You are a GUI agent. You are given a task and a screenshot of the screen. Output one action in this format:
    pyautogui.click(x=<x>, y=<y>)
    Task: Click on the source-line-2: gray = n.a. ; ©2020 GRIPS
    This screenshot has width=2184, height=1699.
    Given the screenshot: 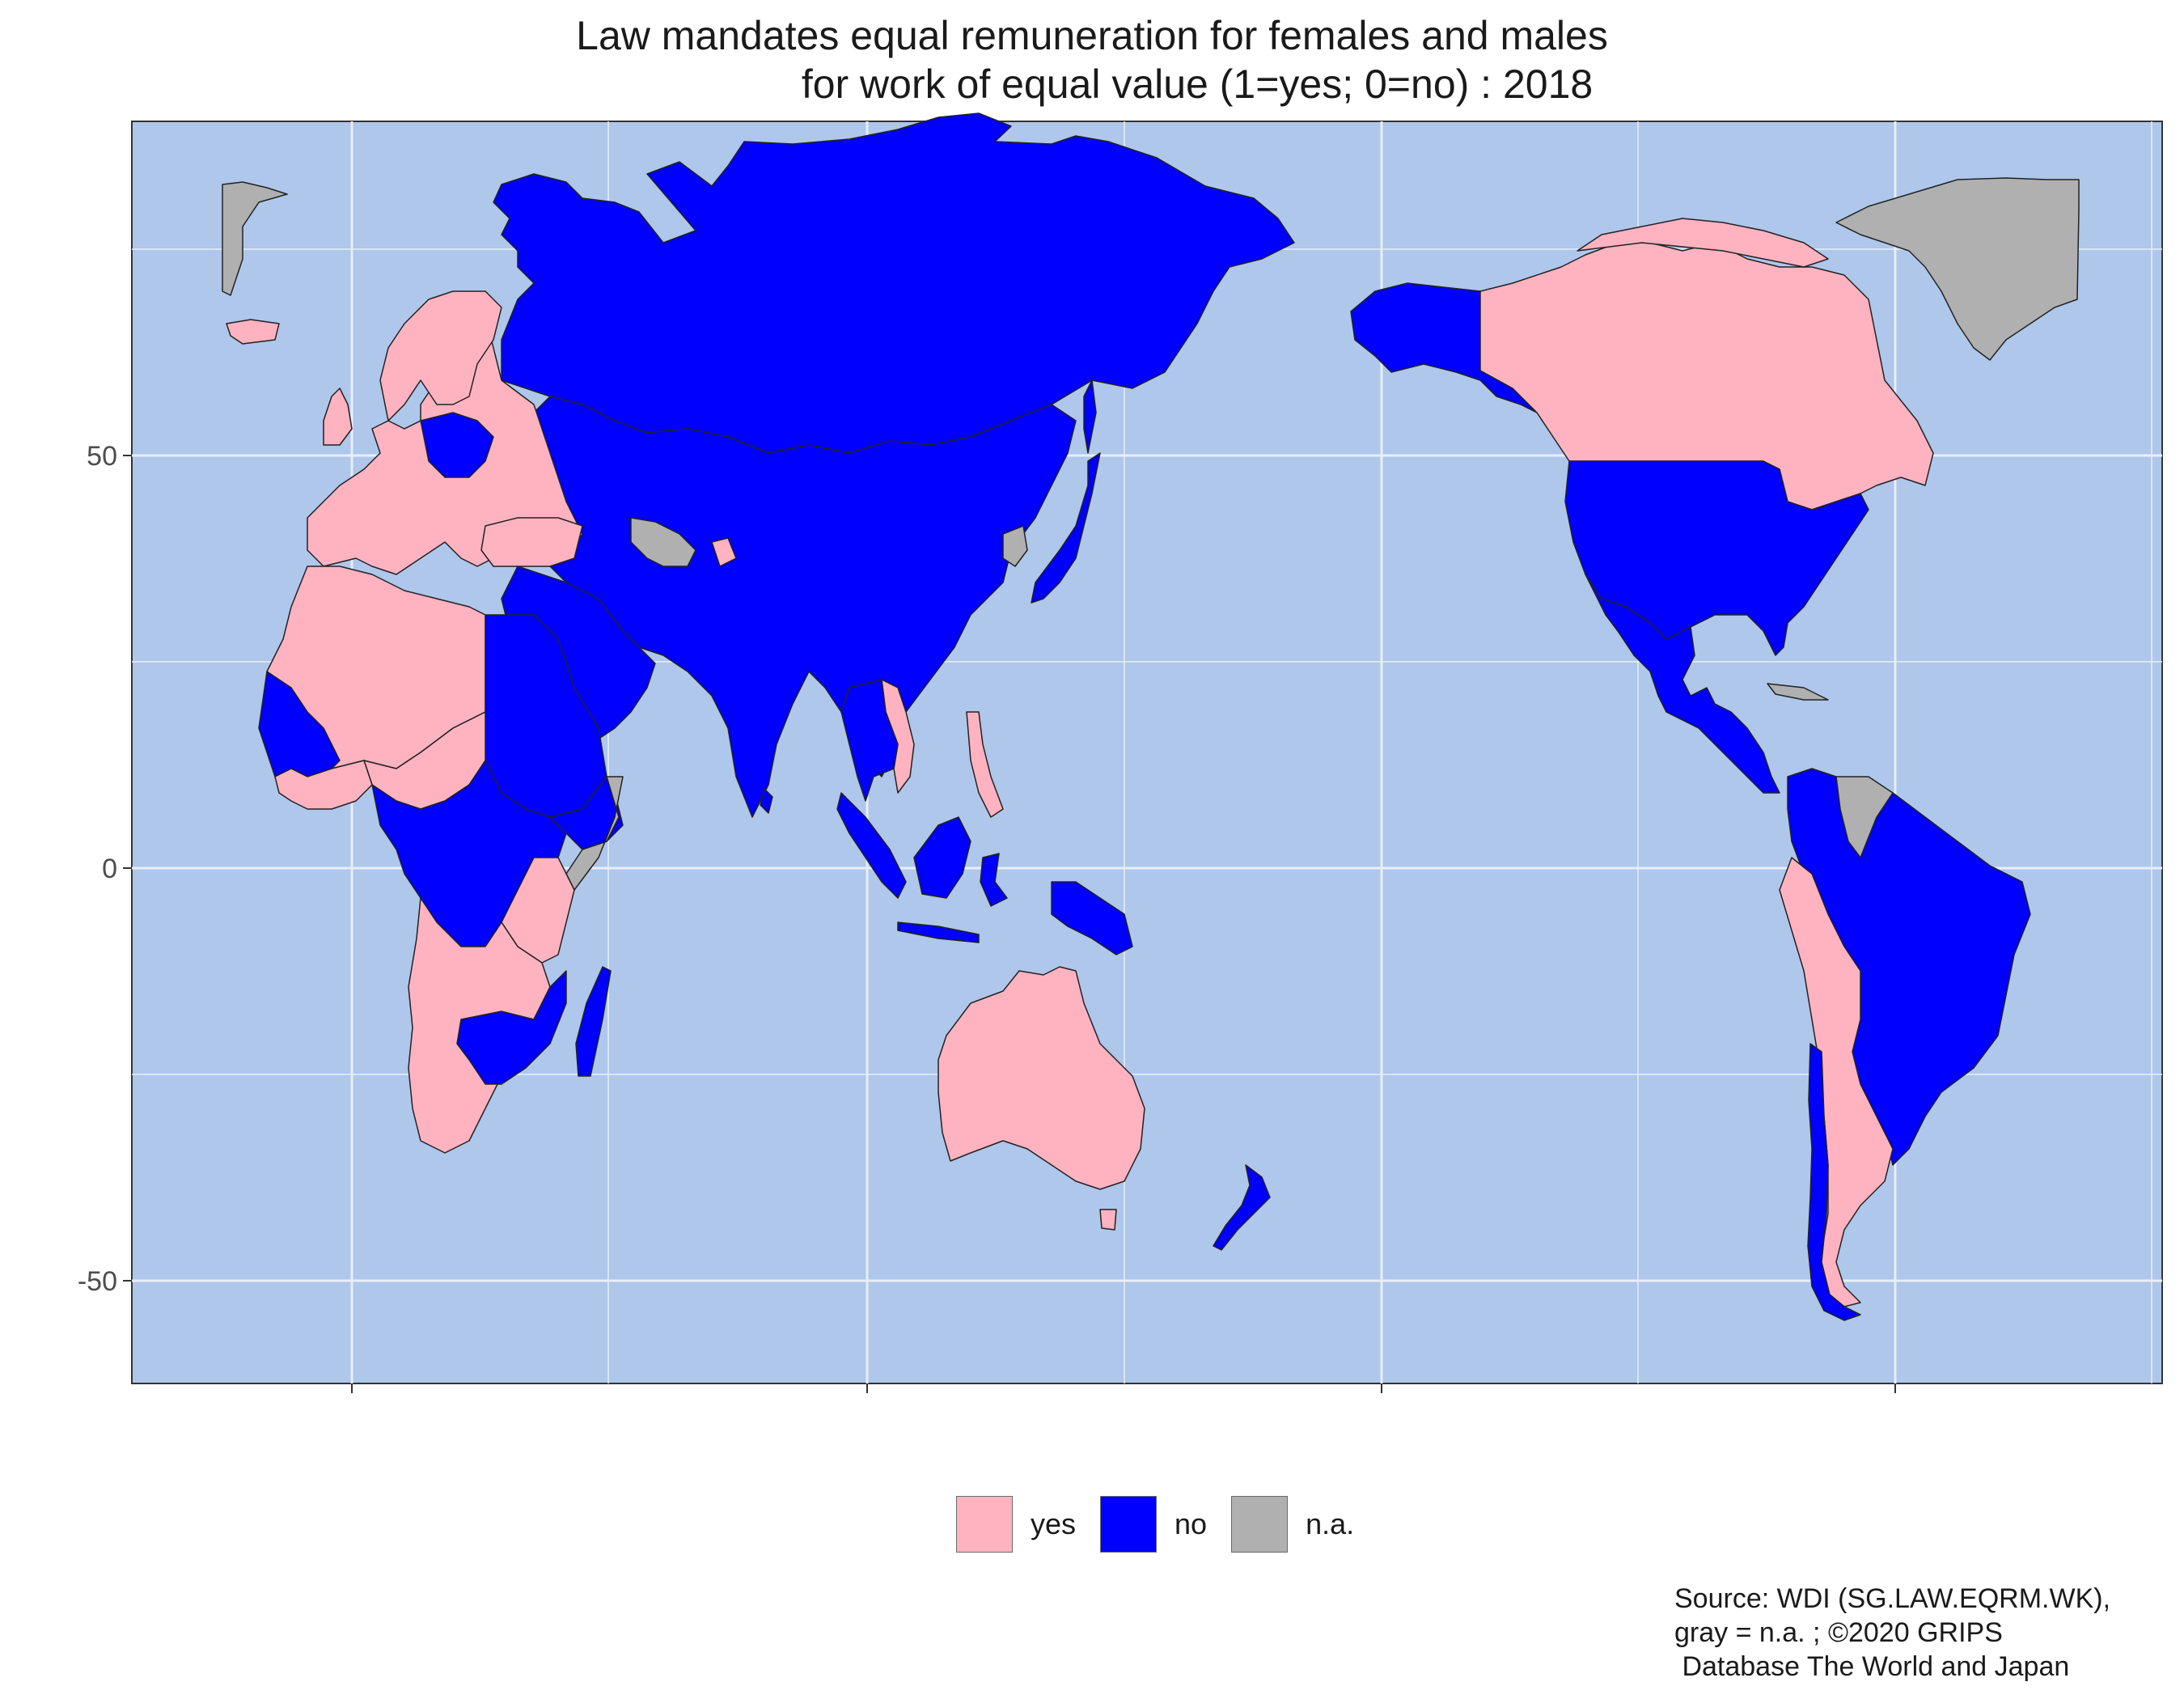 What is the action you would take?
    pyautogui.click(x=1838, y=1632)
    